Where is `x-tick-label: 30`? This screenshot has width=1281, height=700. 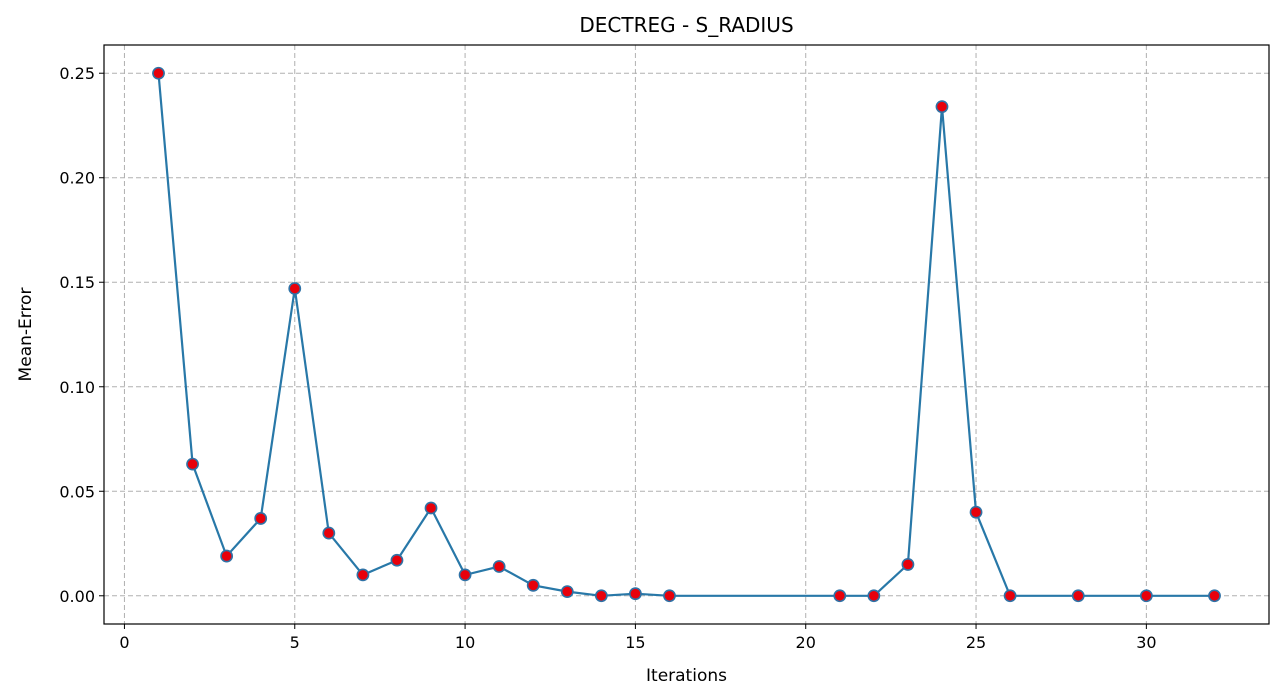 x-tick-label: 30 is located at coordinates (1146, 642).